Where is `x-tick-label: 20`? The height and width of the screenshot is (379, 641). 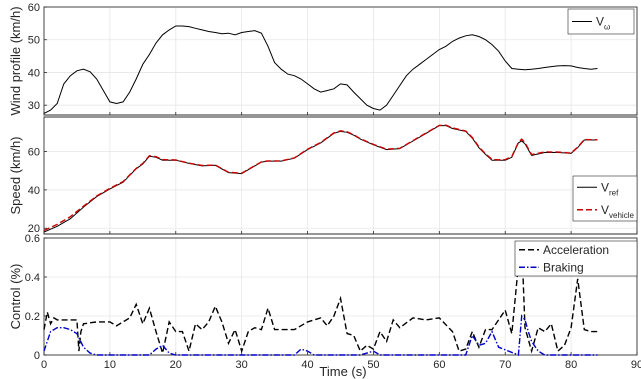
x-tick-label: 20 is located at coordinates (176, 365).